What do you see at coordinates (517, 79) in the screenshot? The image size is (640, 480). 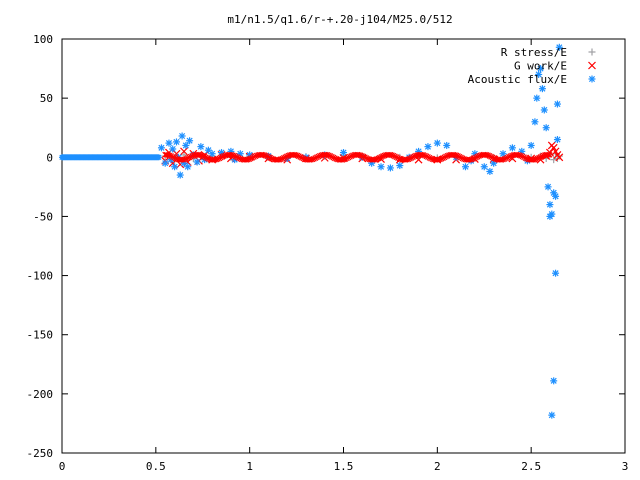 I see `legend-label: Acoustic flux/E` at bounding box center [517, 79].